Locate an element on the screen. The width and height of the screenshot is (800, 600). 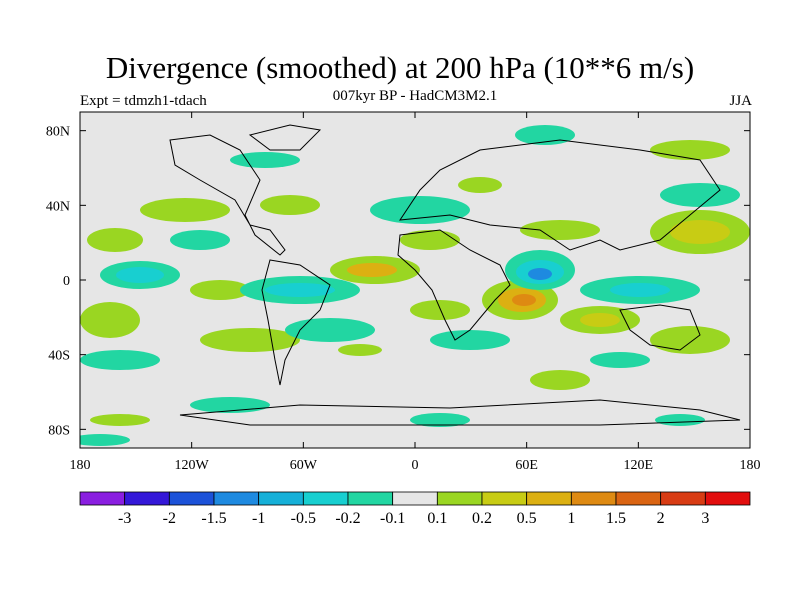
y-tick-label: 0 is located at coordinates (66, 281).